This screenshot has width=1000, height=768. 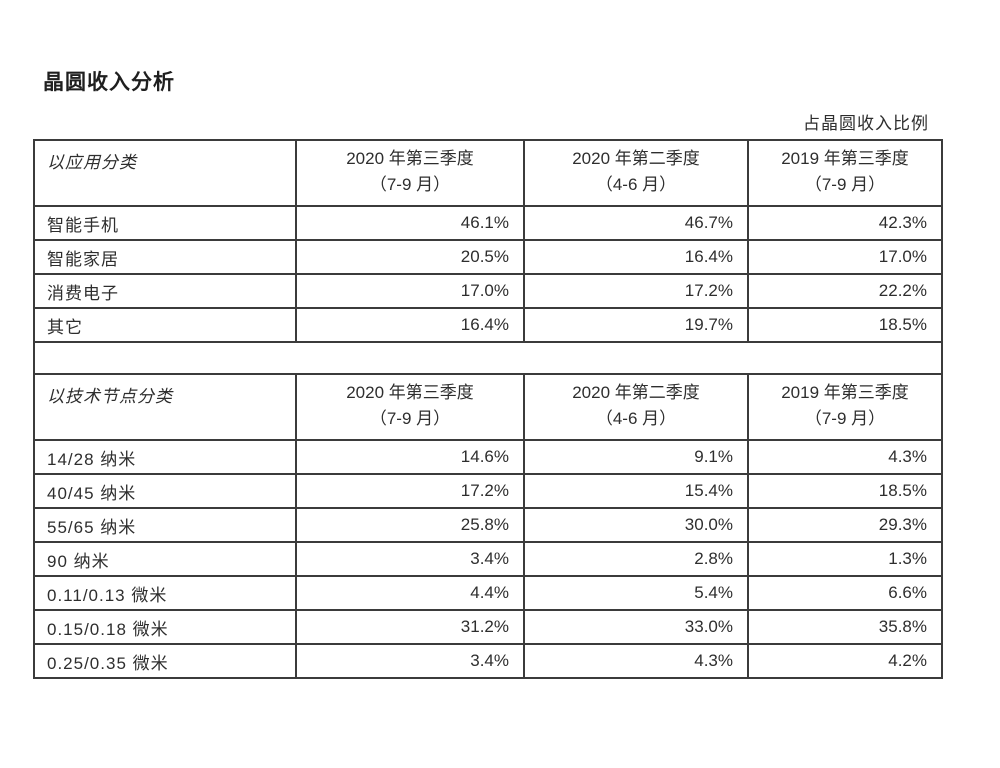 What do you see at coordinates (845, 661) in the screenshot?
I see `row-value: 4.2%` at bounding box center [845, 661].